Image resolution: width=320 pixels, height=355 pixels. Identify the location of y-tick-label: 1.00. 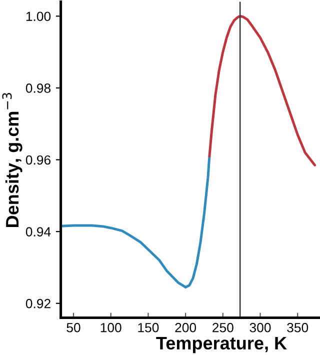
(38, 17).